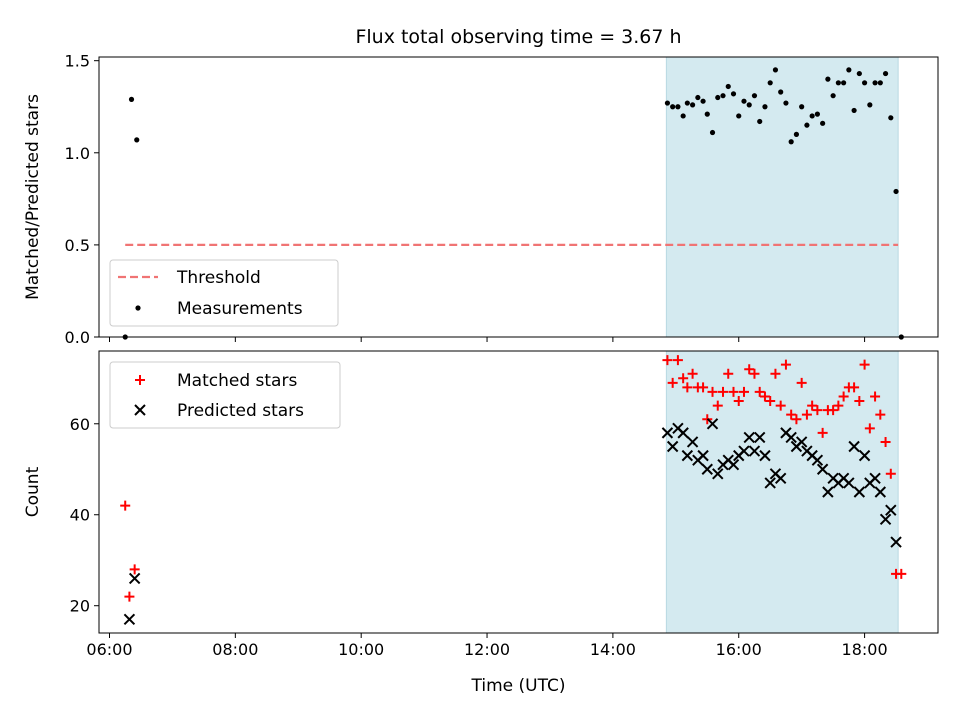 This screenshot has height=720, width=960. Describe the element at coordinates (140, 380) in the screenshot. I see `legend-matched-swatch` at that location.